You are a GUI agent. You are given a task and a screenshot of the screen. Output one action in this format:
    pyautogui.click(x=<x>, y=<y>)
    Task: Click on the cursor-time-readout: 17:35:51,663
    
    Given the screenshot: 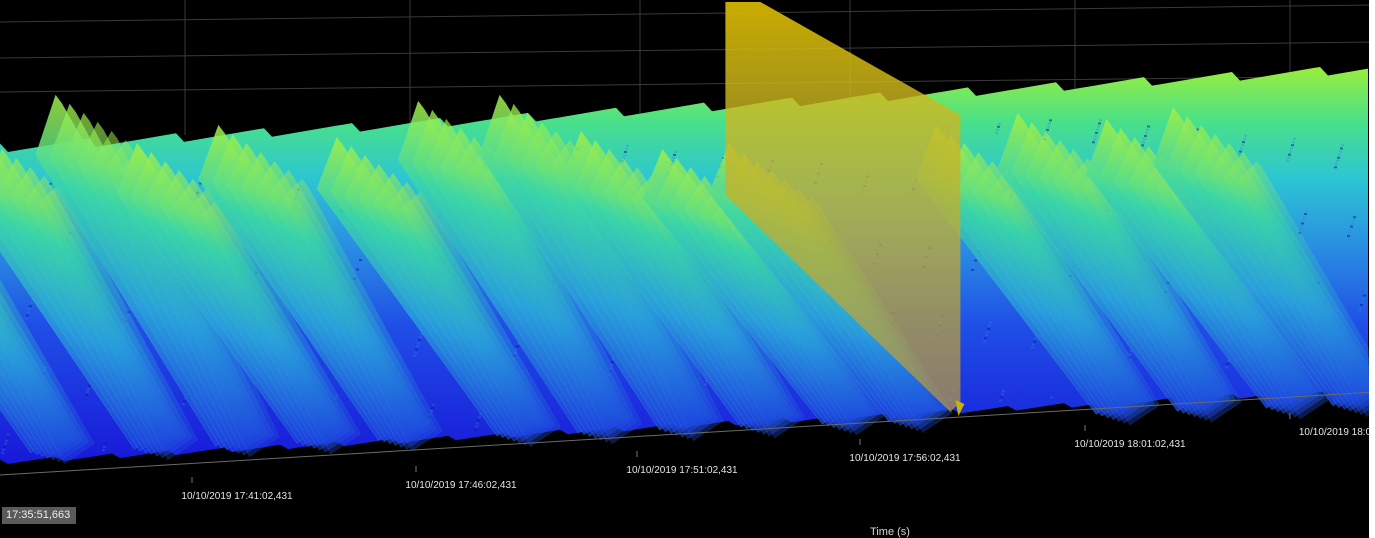 What is the action you would take?
    pyautogui.click(x=39, y=515)
    